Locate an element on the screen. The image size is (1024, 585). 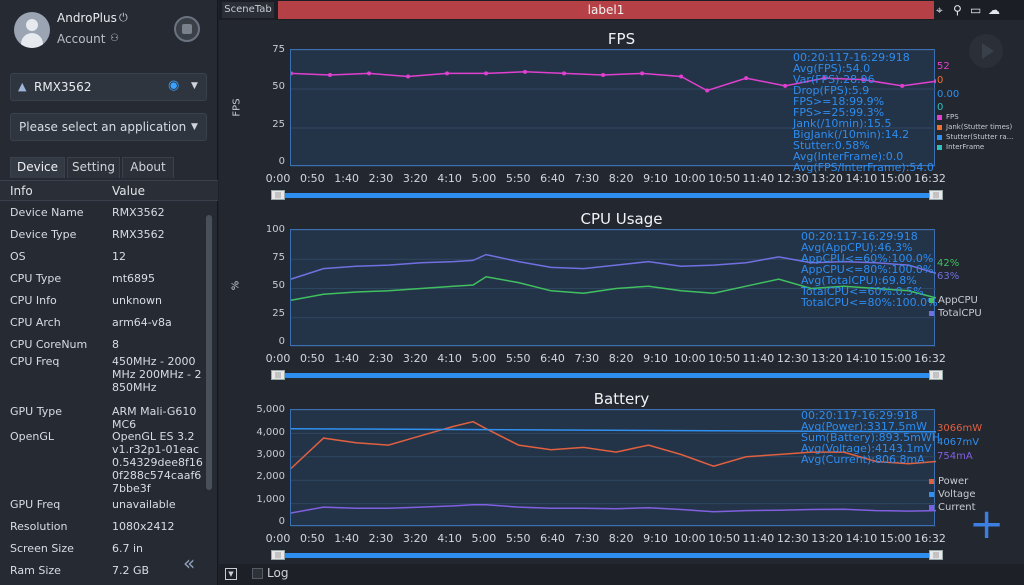
collapse-sidebar-icon: « is located at coordinates (189, 563).